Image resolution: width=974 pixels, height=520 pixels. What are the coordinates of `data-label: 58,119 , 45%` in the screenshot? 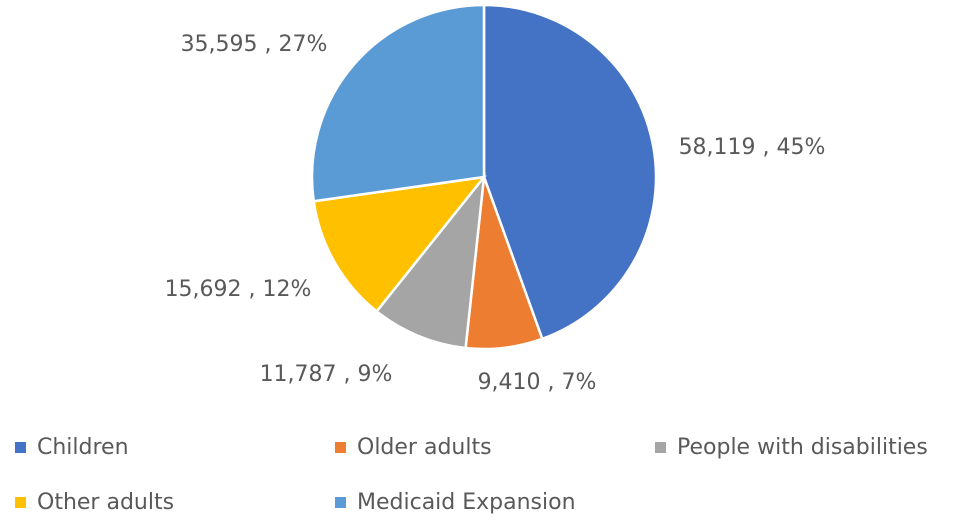 It's located at (752, 147).